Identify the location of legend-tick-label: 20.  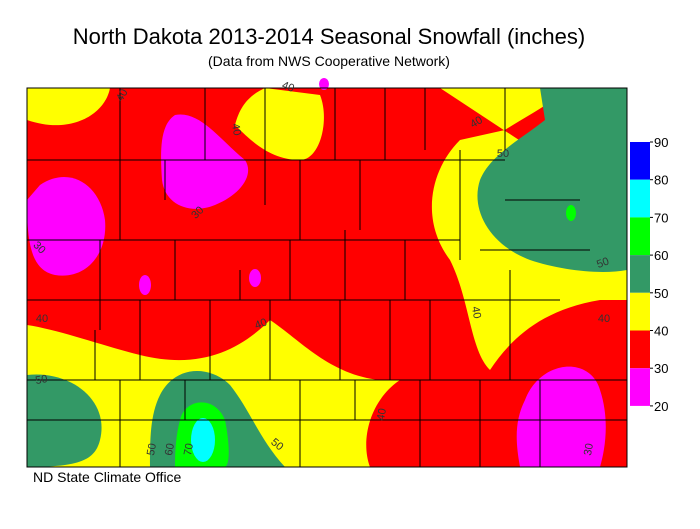
(661, 406).